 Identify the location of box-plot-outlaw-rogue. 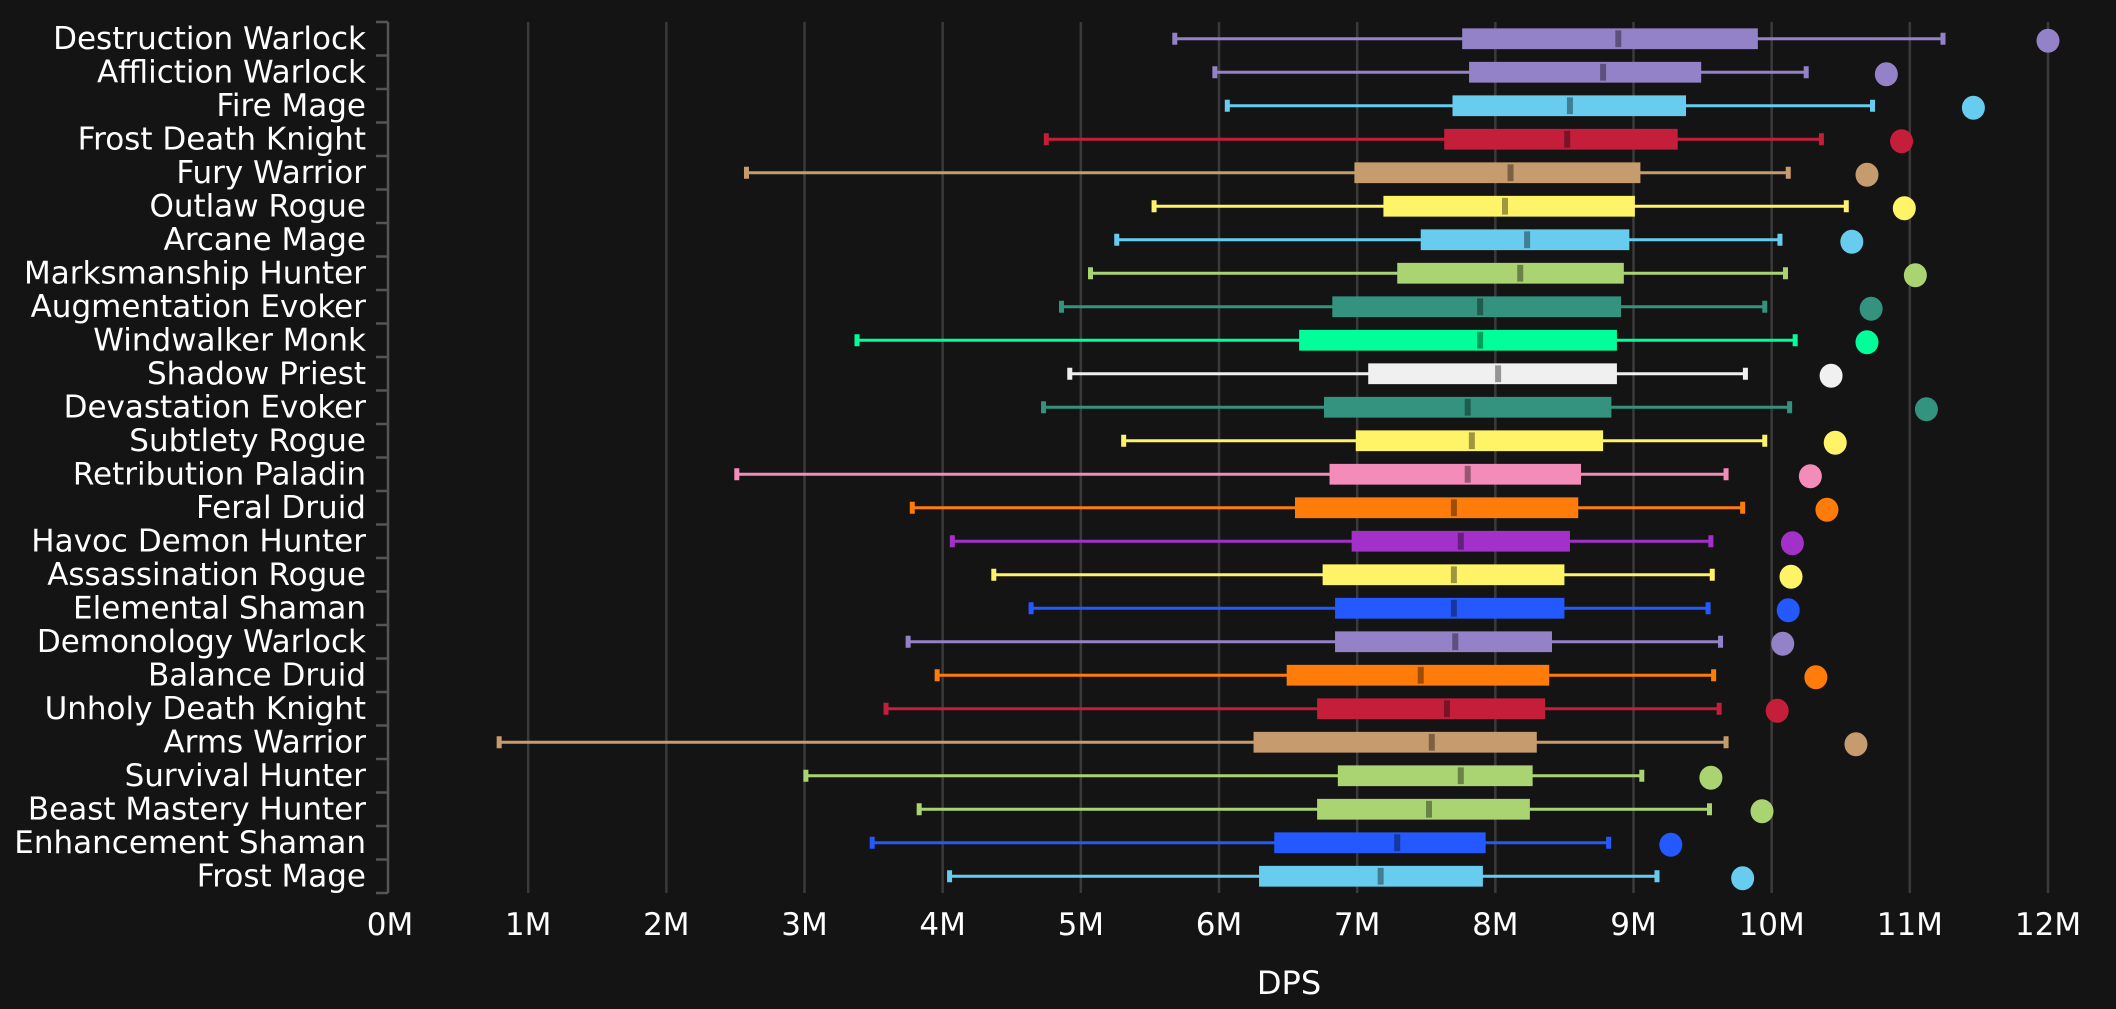
(1533, 208).